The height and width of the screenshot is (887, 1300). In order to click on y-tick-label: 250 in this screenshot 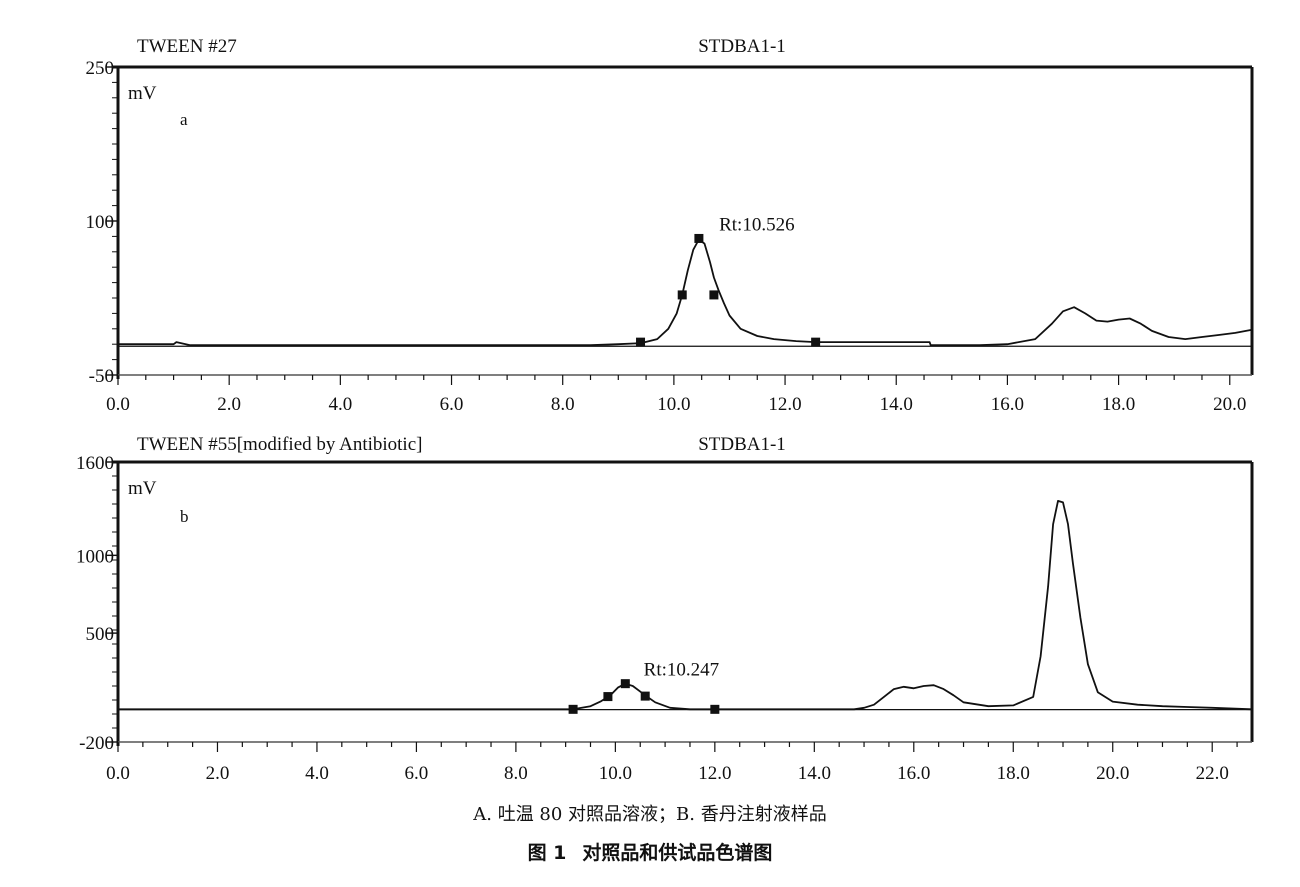, I will do `click(100, 68)`.